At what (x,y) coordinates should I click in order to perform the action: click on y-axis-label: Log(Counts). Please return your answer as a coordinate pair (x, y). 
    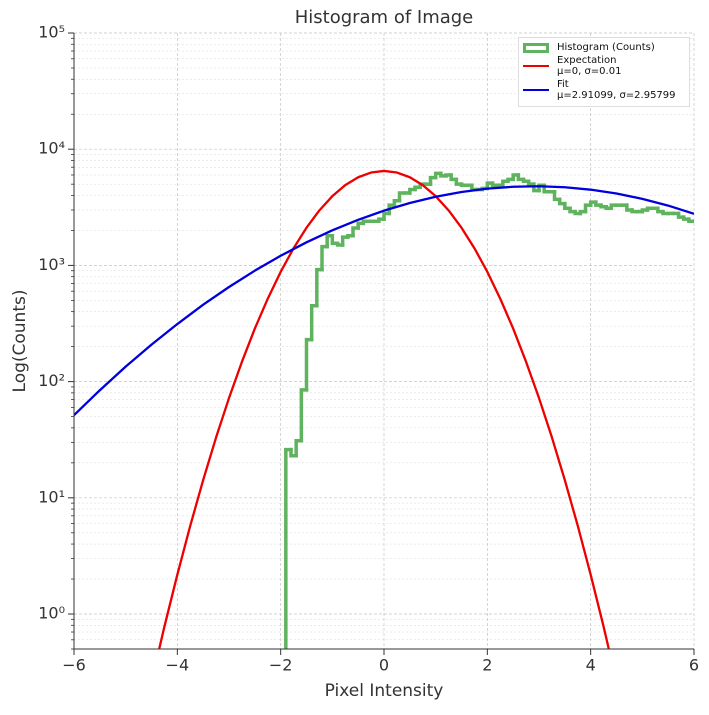
    Looking at the image, I should click on (20, 341).